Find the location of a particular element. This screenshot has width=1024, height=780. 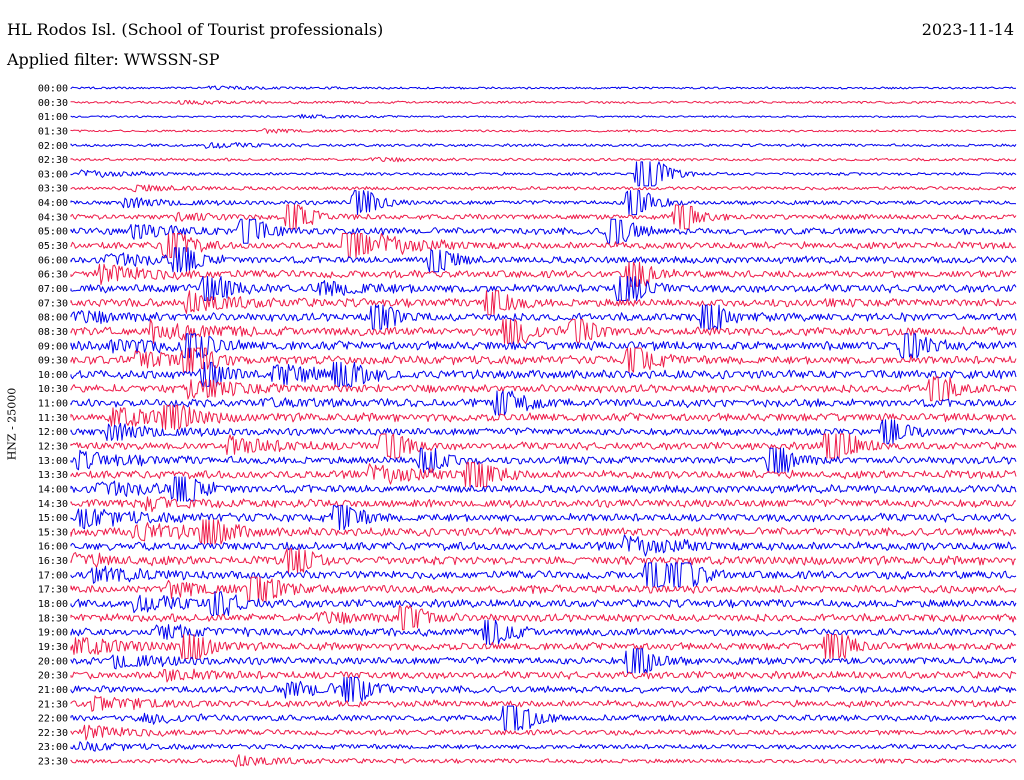

row-time-label: 13:30 is located at coordinates (53, 475).